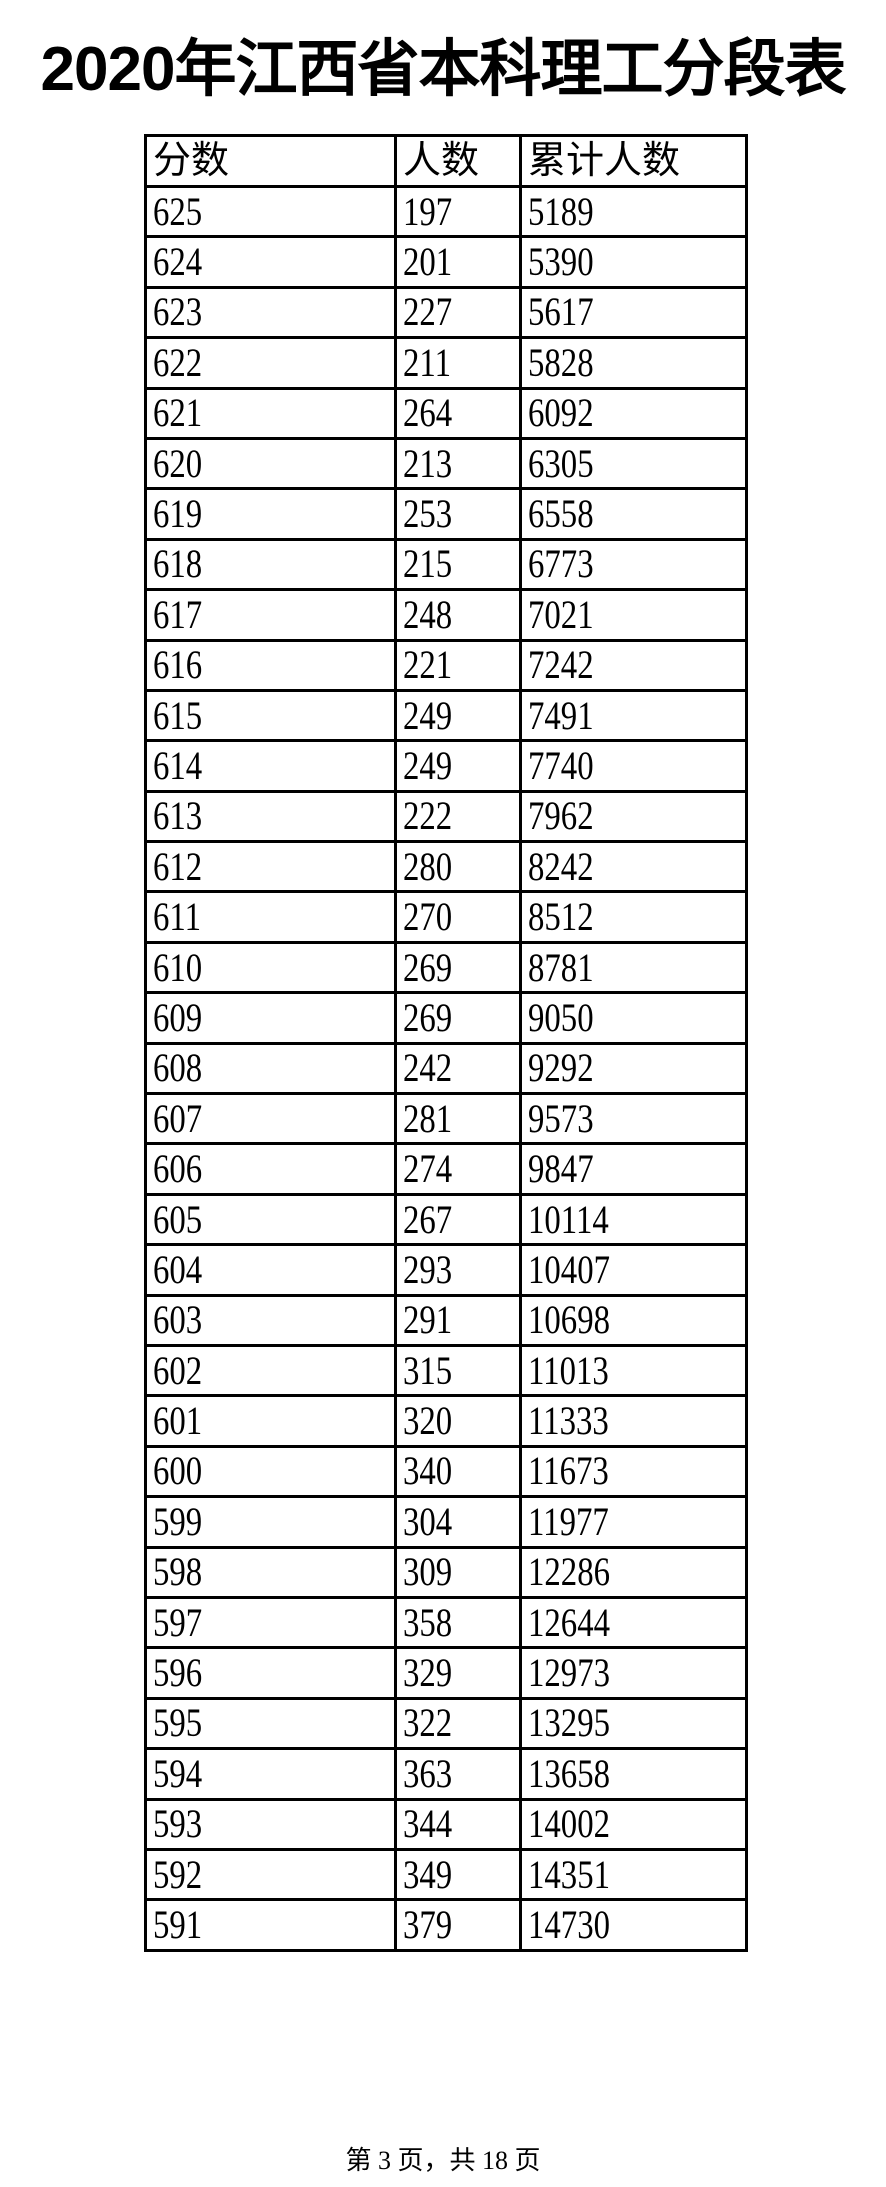 The height and width of the screenshot is (2187, 886). I want to click on cell-score-text: 600, so click(178, 1471).